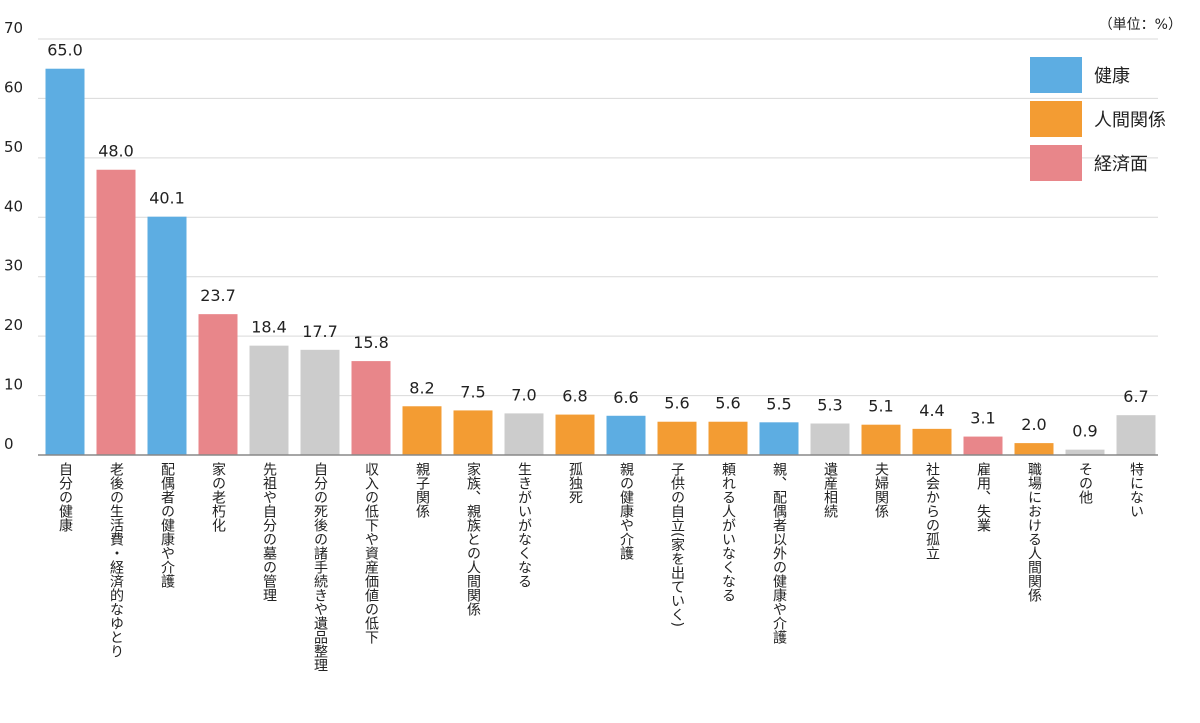  What do you see at coordinates (830, 490) in the screenshot?
I see `category-label: 遺産相続` at bounding box center [830, 490].